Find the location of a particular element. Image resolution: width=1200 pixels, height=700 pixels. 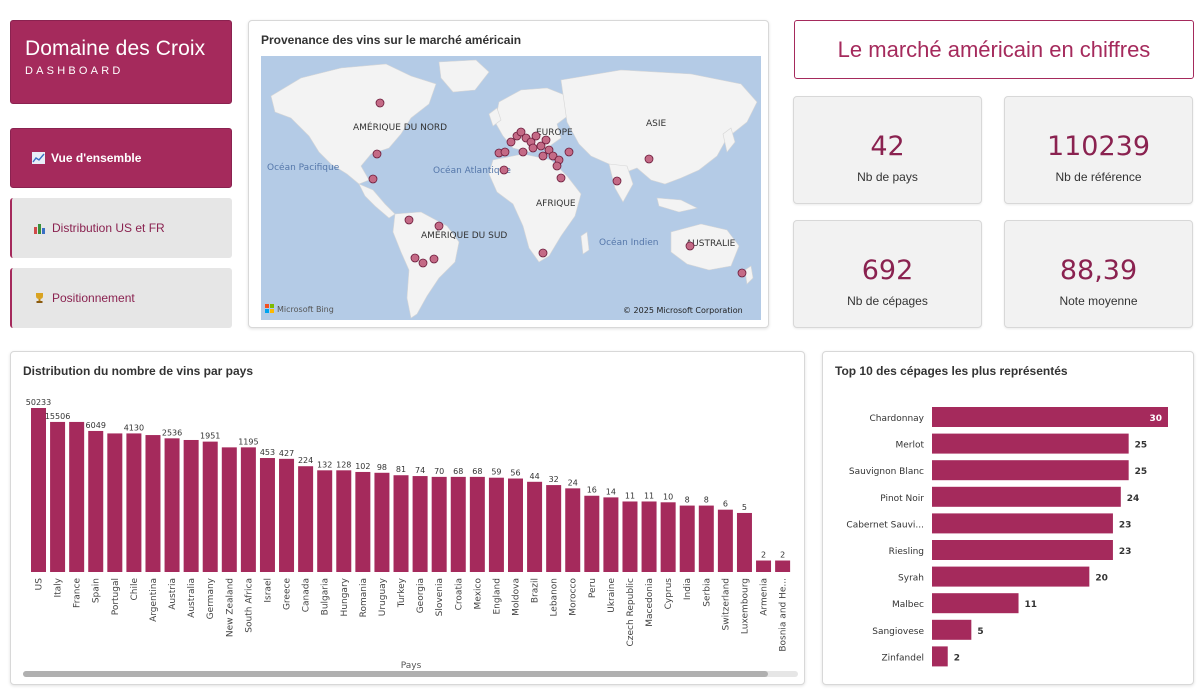

brand-title: Domaine des Croix is located at coordinates (115, 48).